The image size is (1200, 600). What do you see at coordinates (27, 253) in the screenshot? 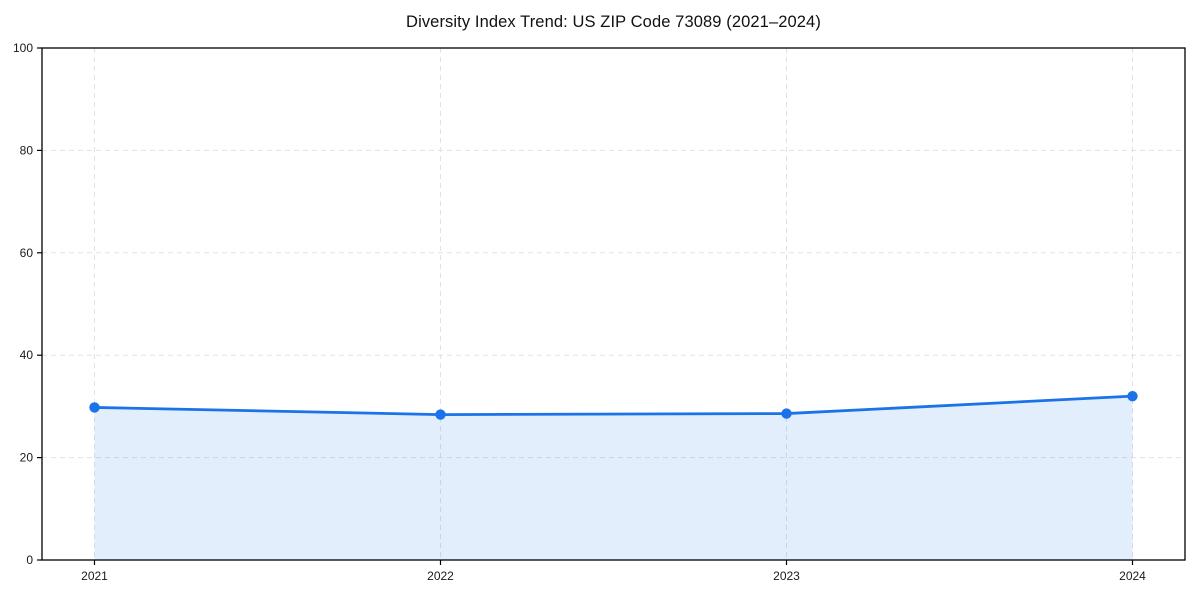
I see `y-tick-label: 60` at bounding box center [27, 253].